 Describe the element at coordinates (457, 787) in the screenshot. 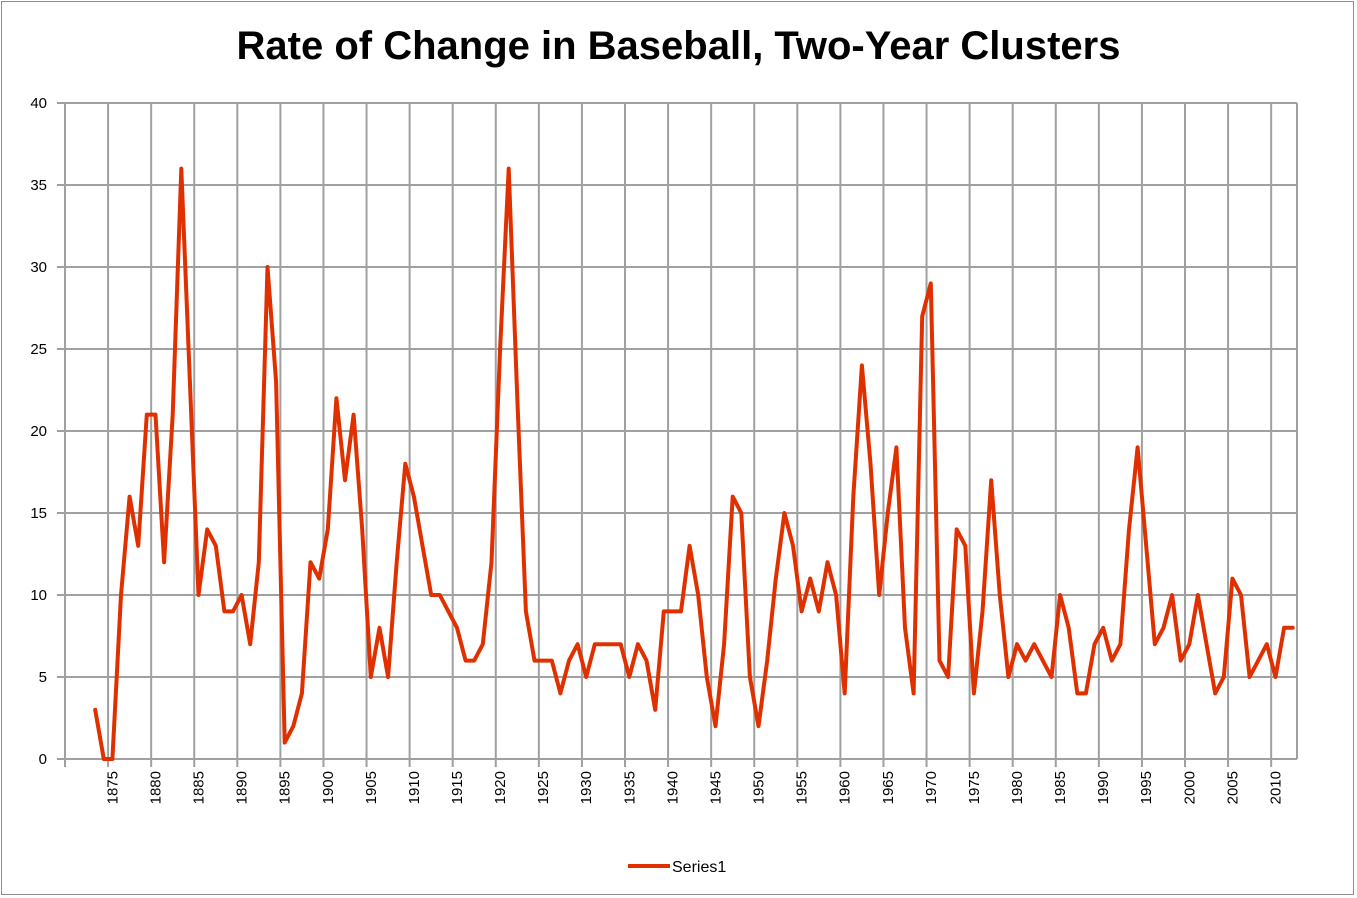

I see `x-tick-label: 1915` at that location.